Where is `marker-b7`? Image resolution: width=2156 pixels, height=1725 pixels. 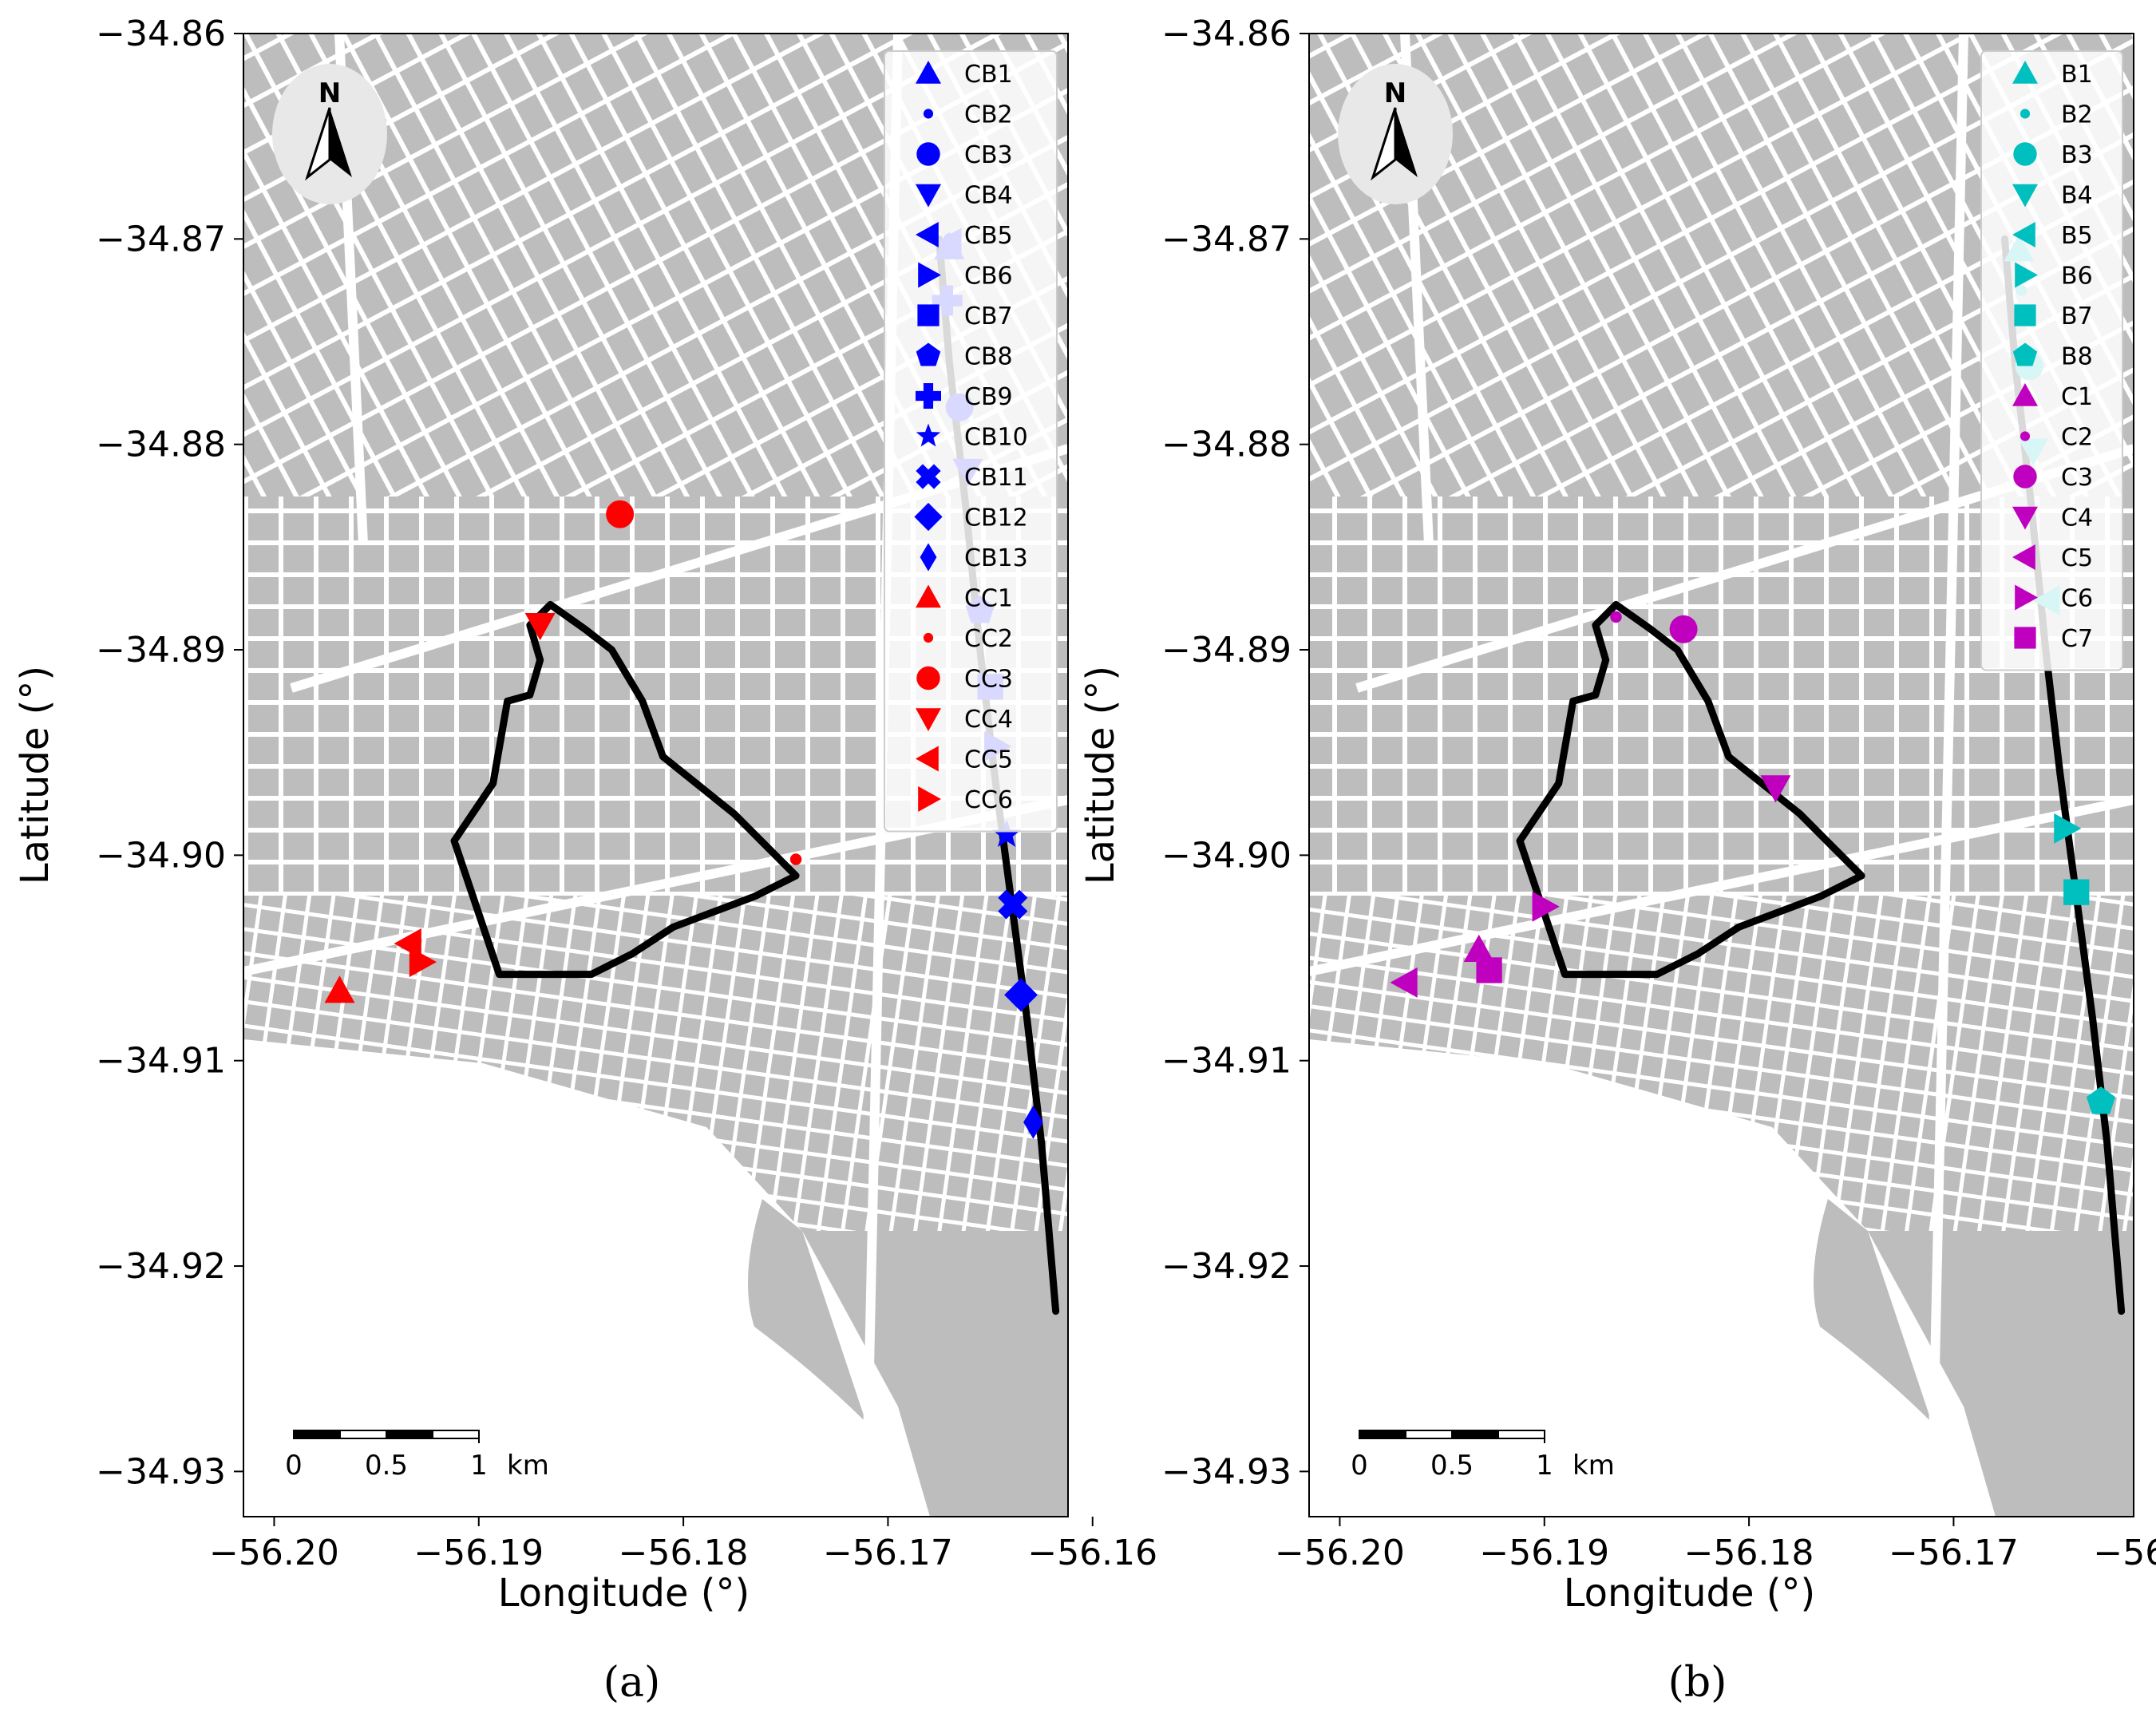
marker-b7 is located at coordinates (2076, 892).